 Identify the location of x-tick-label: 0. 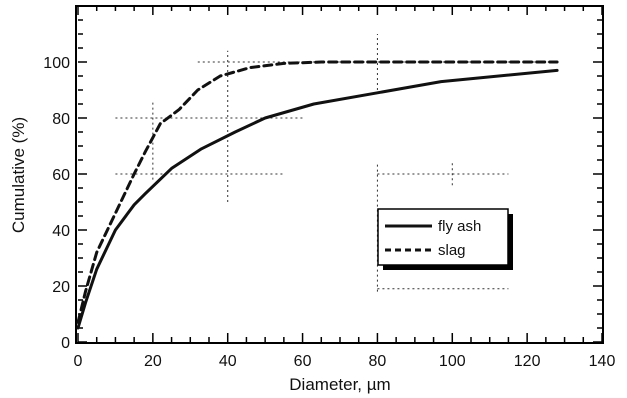
(78, 361).